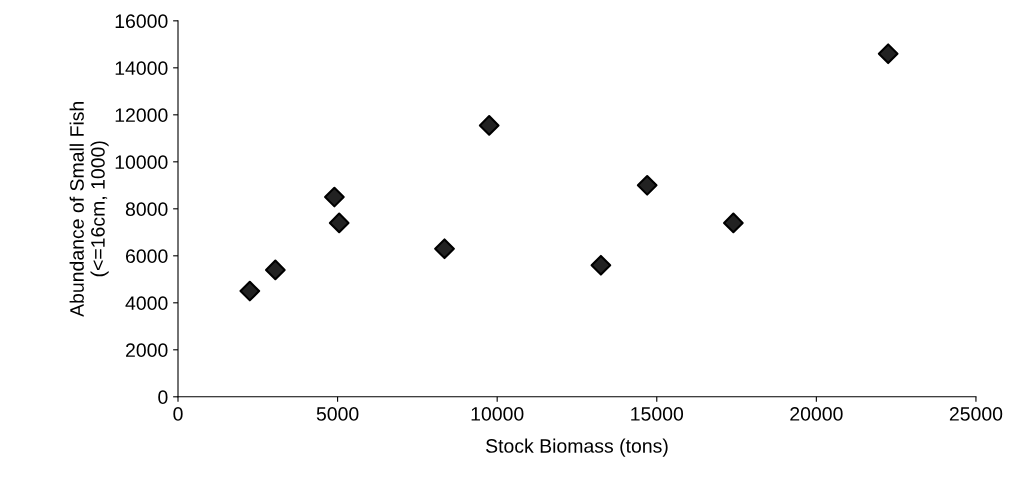  Describe the element at coordinates (141, 162) in the screenshot. I see `y-tick-label: 10000` at that location.